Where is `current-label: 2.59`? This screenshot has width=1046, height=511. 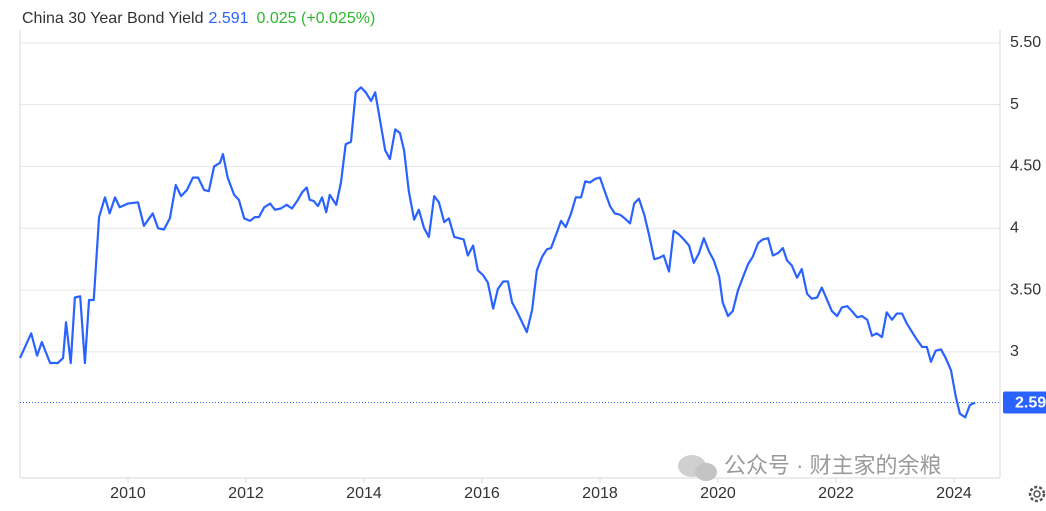 current-label: 2.59 is located at coordinates (1030, 403).